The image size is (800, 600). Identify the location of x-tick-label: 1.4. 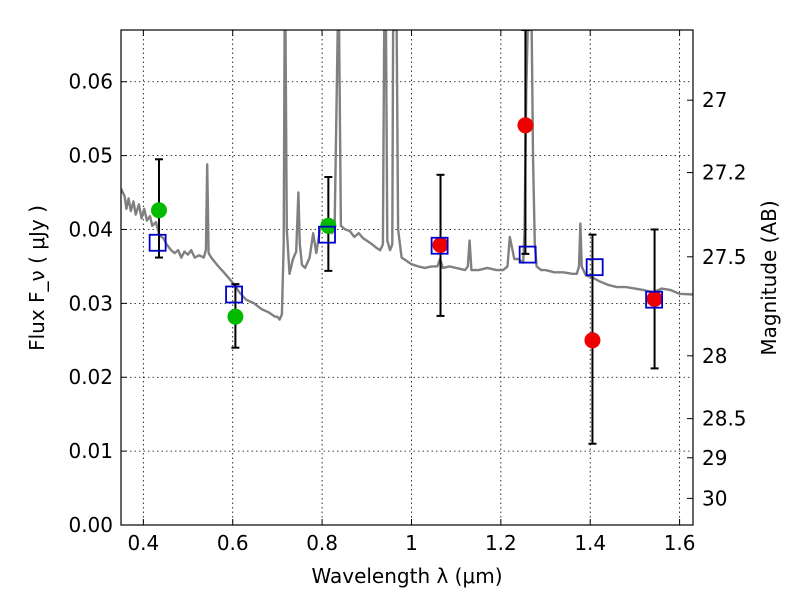
(590, 543).